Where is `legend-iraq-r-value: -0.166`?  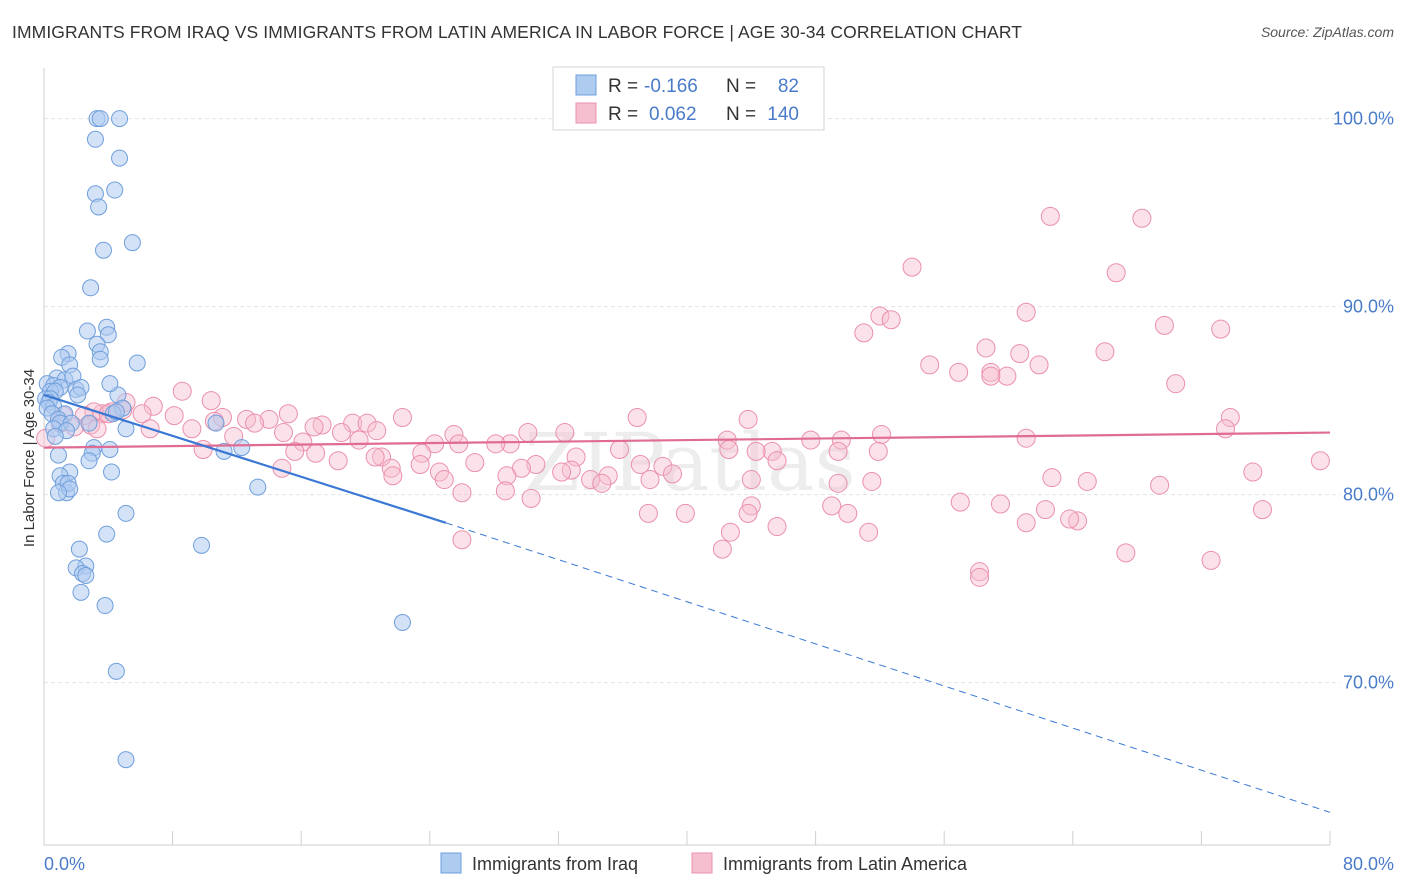
legend-iraq-r-value: -0.166 is located at coordinates (671, 86).